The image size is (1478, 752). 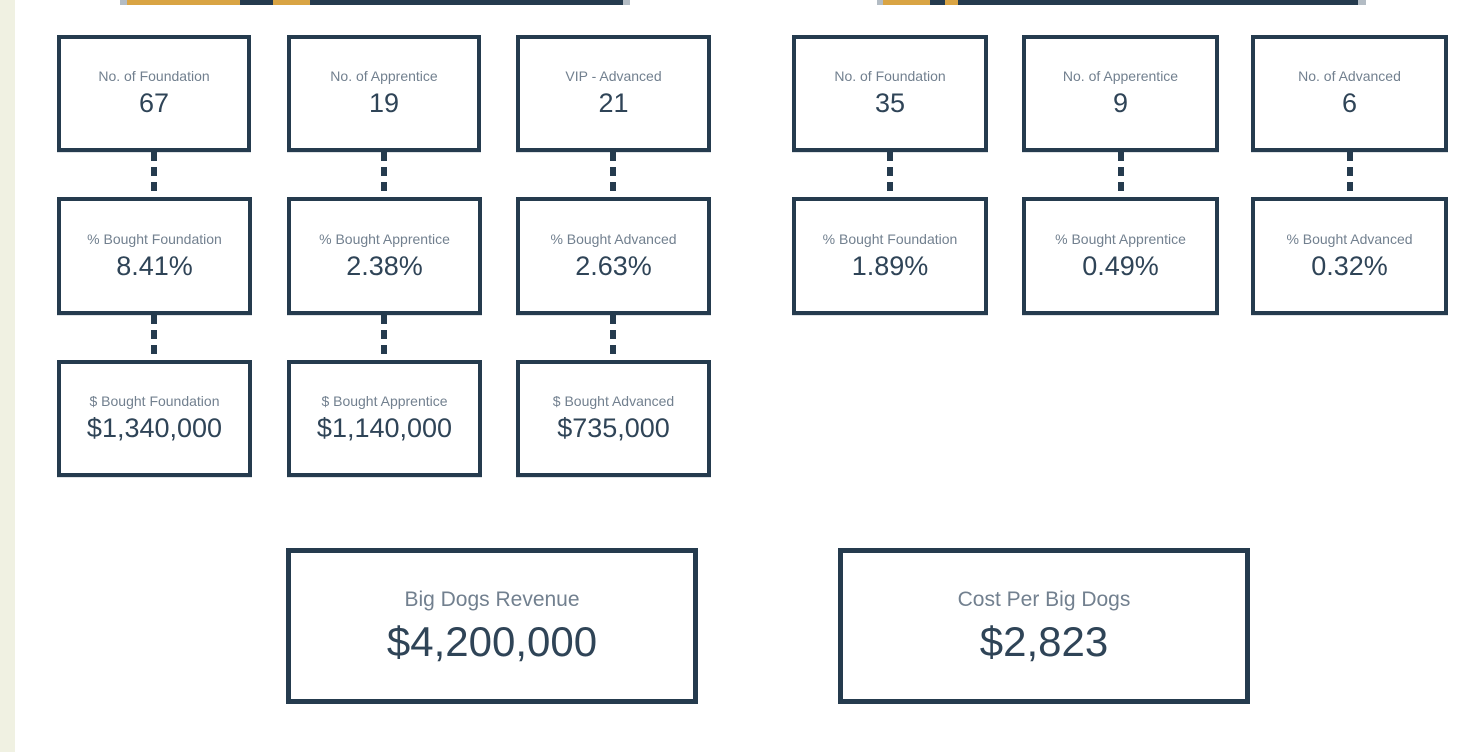 I want to click on left-edge-strip, so click(x=7, y=376).